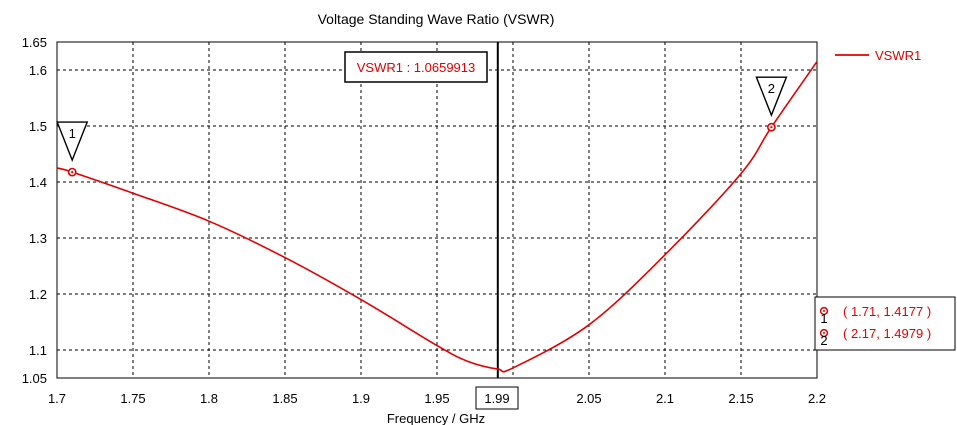  Describe the element at coordinates (588, 398) in the screenshot. I see `x-tick-label: 2.05` at that location.